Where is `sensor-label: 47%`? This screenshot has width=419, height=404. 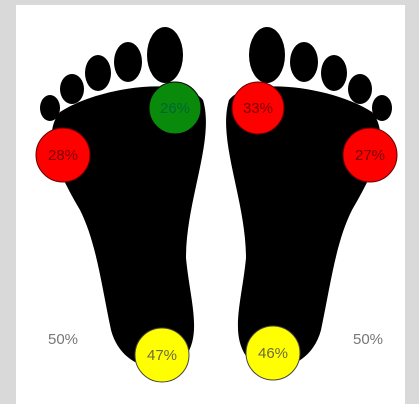
sensor-label: 47% is located at coordinates (162, 355).